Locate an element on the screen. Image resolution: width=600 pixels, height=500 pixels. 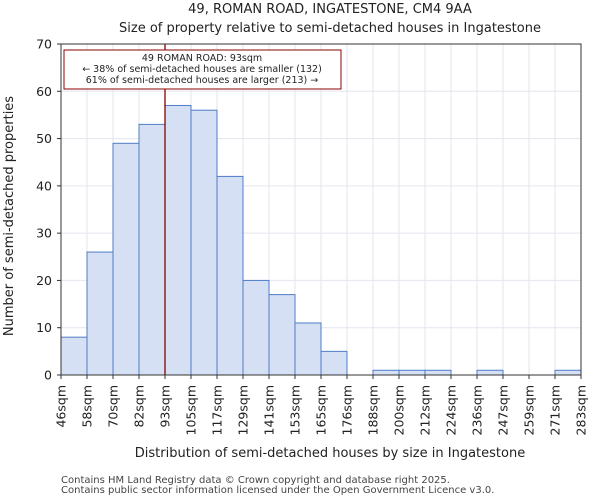
x-tick-label: 247sqm is located at coordinates (503, 410).